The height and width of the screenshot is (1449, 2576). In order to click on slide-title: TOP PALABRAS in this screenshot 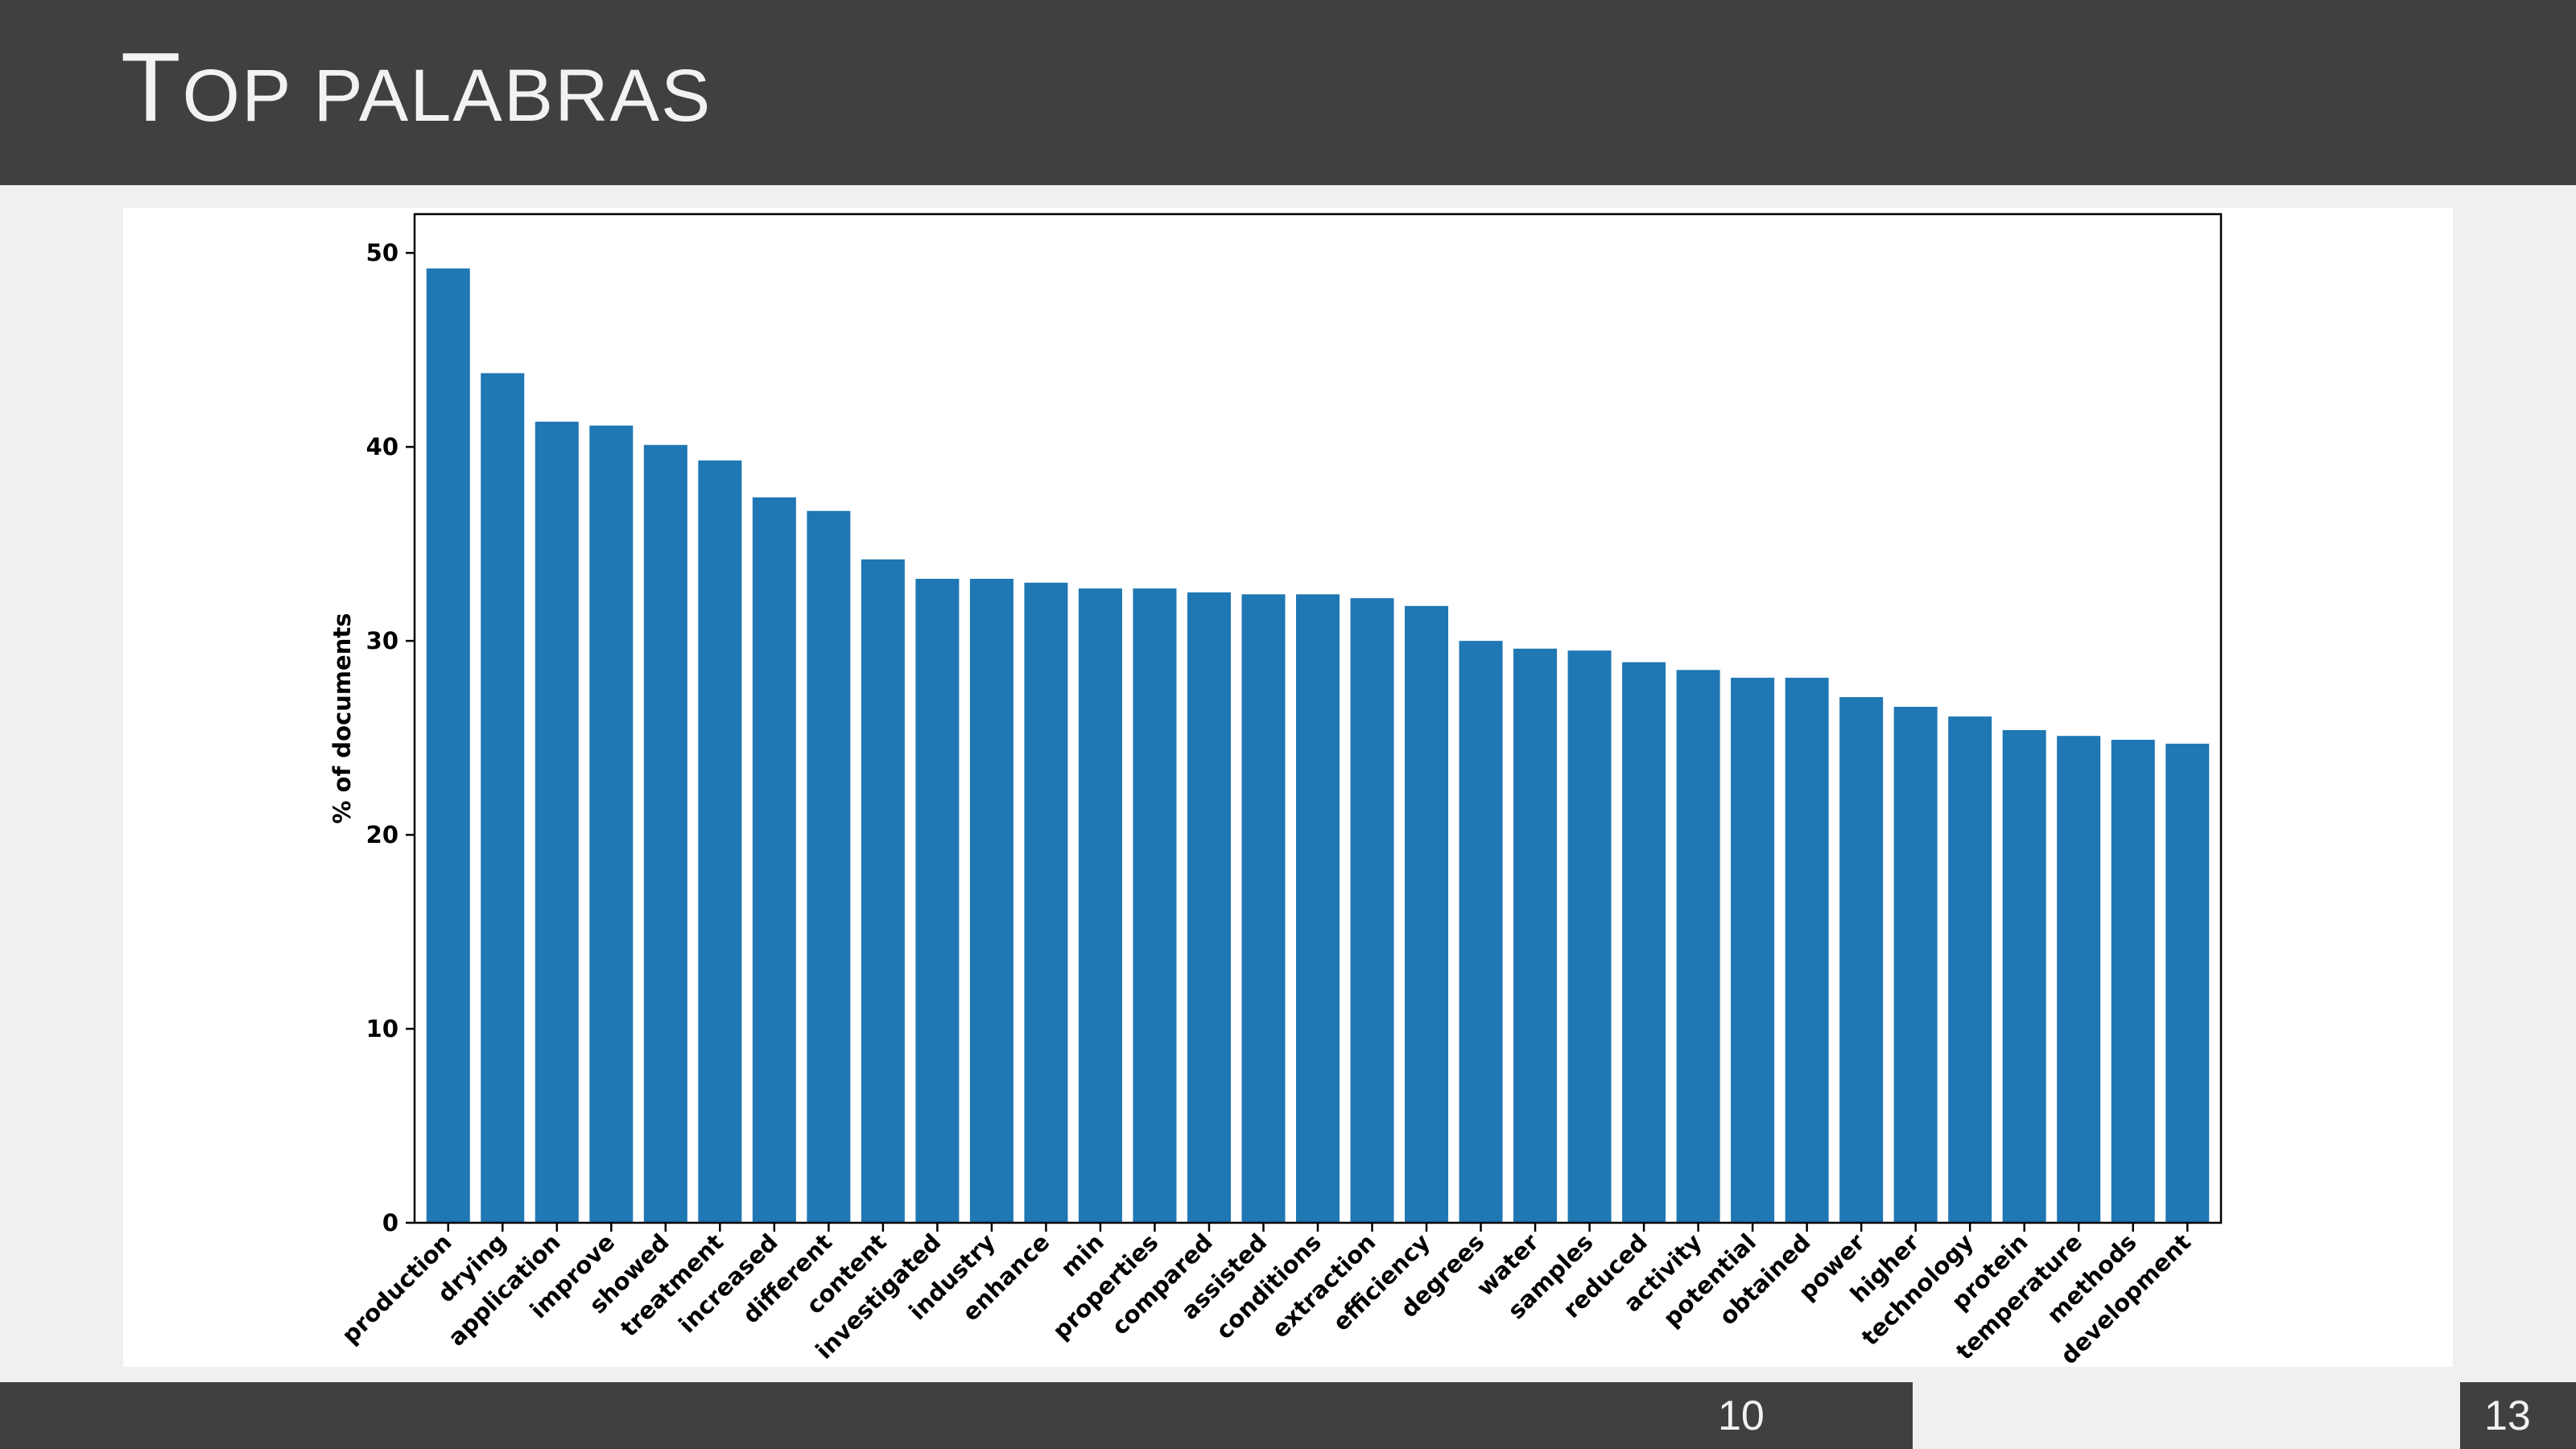, I will do `click(416, 87)`.